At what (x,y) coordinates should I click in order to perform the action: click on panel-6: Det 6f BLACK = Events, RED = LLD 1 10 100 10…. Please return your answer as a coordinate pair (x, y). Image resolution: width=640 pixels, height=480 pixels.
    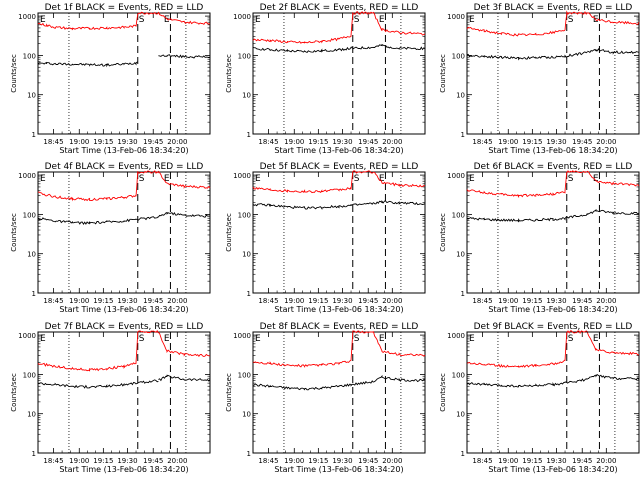
    Looking at the image, I should click on (539, 238).